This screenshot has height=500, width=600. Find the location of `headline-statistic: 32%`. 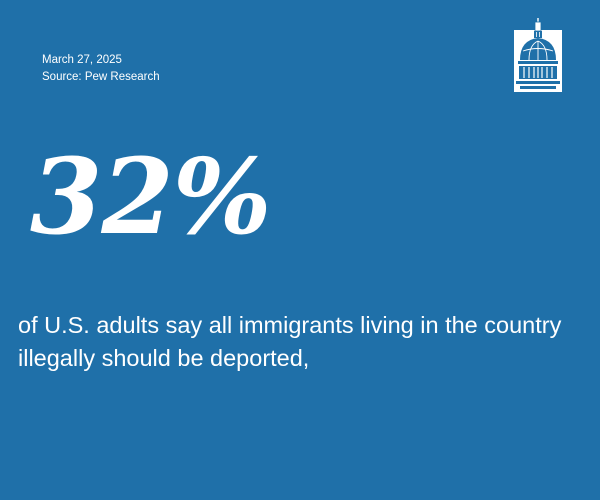

headline-statistic: 32% is located at coordinates (151, 196).